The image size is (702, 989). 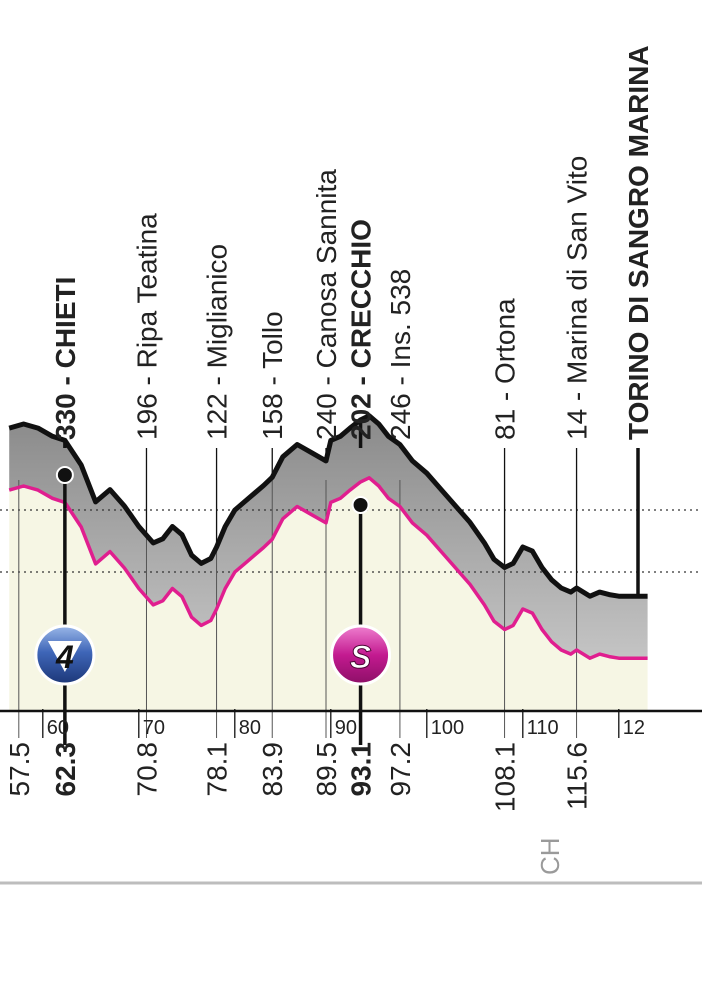 What do you see at coordinates (65, 358) in the screenshot?
I see `place-label-0: 330 - CHIETI` at bounding box center [65, 358].